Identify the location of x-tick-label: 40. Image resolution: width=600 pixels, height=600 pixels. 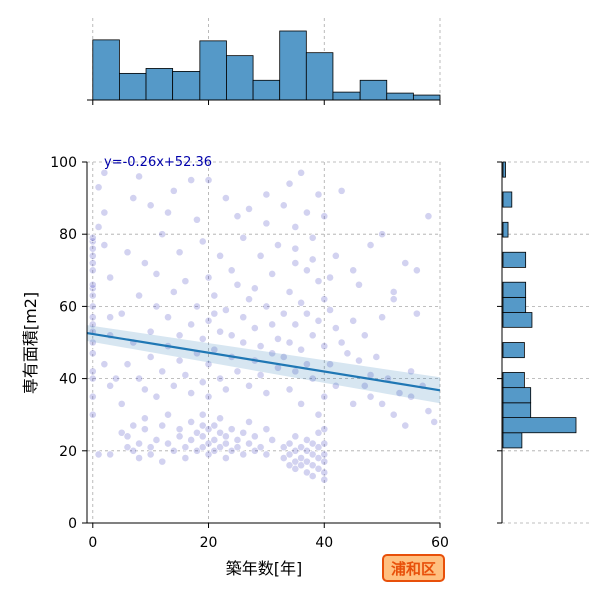
(324, 543).